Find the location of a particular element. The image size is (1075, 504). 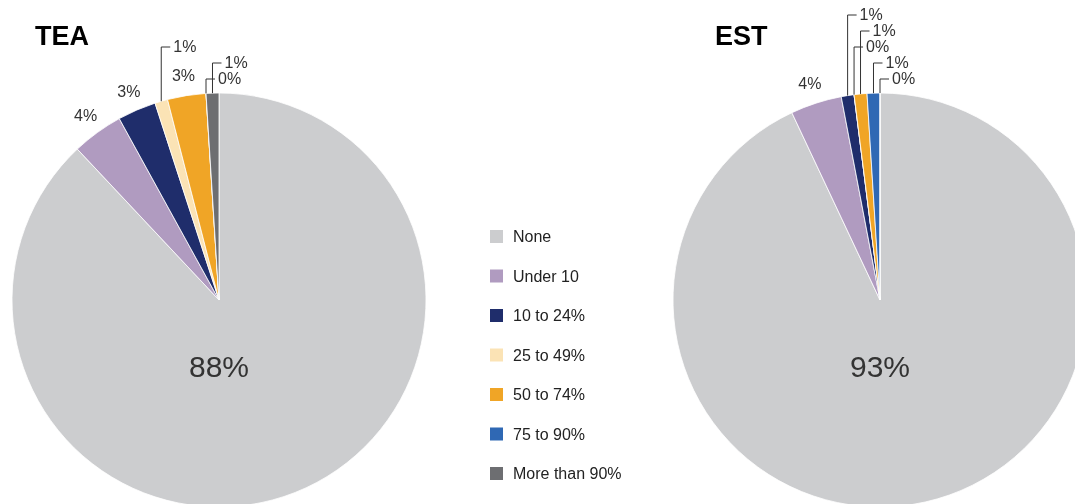

text: EST is located at coordinates (742, 36).